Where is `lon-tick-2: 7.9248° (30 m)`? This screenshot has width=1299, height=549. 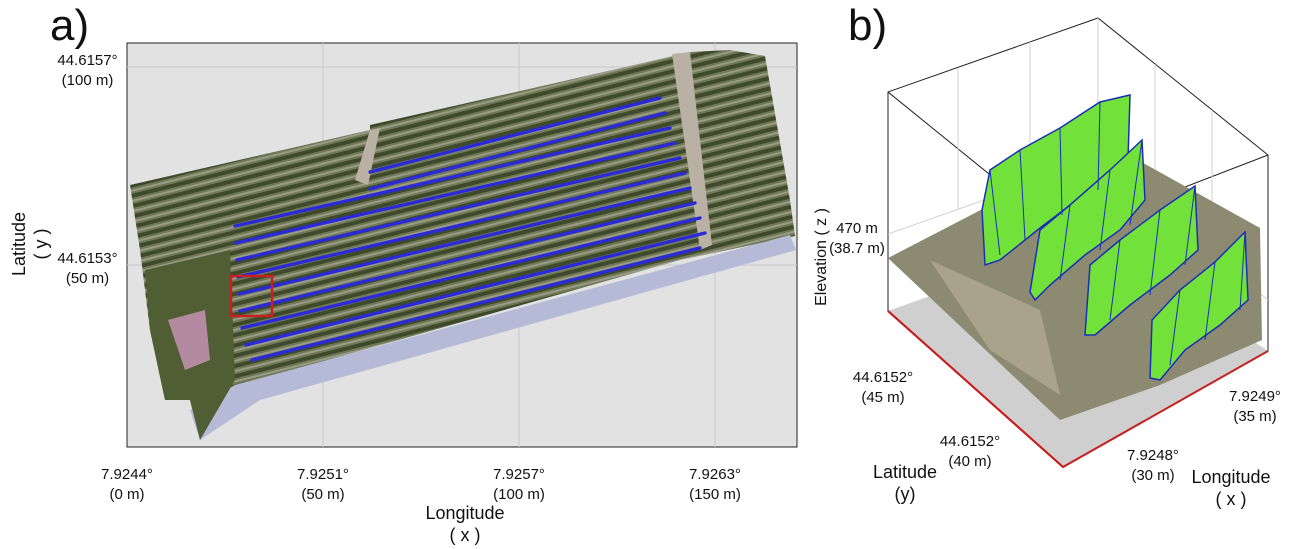 lon-tick-2: 7.9248° (30 m) is located at coordinates (1153, 465).